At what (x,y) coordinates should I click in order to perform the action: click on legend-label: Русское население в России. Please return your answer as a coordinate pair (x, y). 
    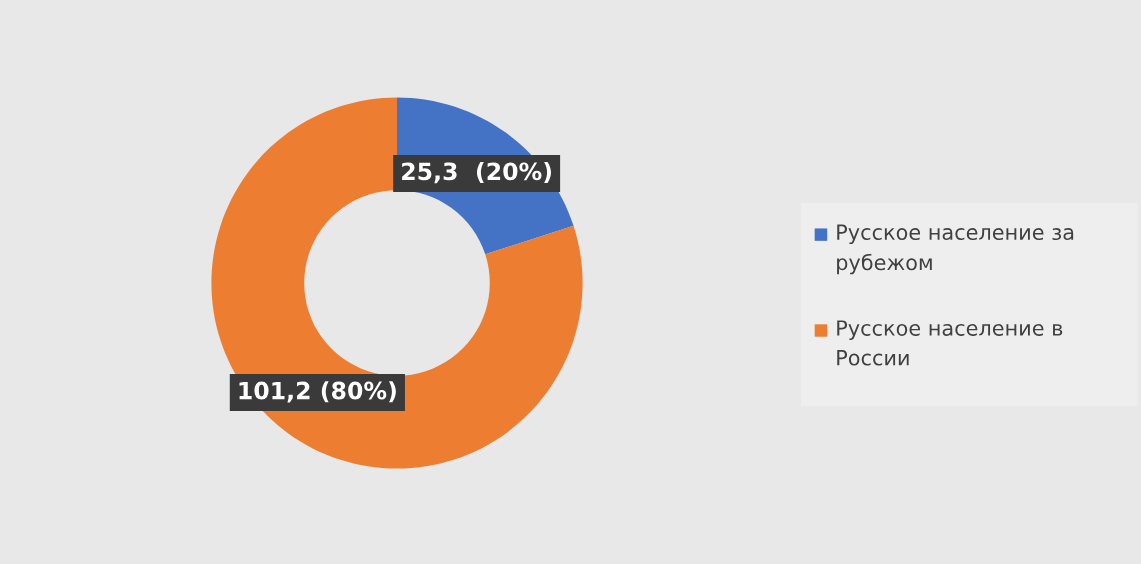
    Looking at the image, I should click on (950, 343).